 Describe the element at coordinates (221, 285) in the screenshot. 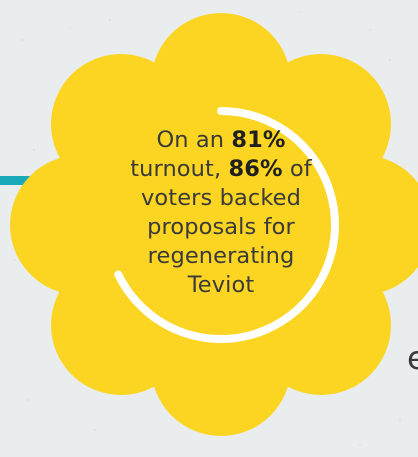

I see `statement-line-6: Teviot` at that location.